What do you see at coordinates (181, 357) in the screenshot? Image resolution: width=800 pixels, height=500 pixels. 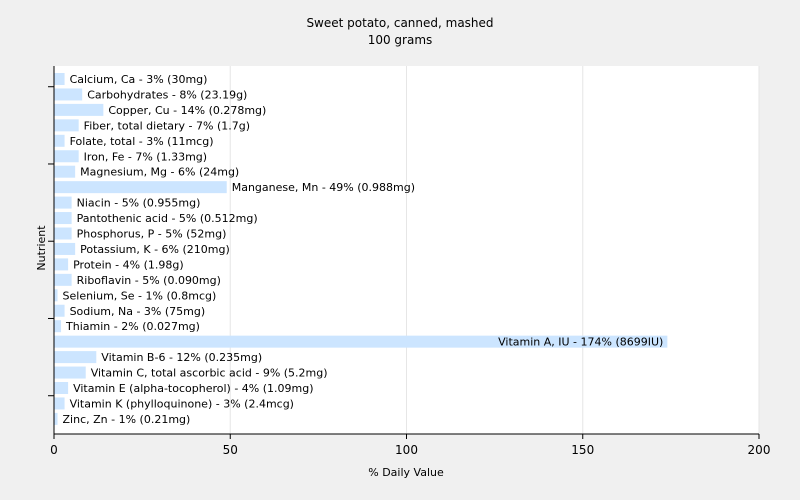 I see `bar-label: Vitamin B-6 - 12% (0.235mg)` at bounding box center [181, 357].